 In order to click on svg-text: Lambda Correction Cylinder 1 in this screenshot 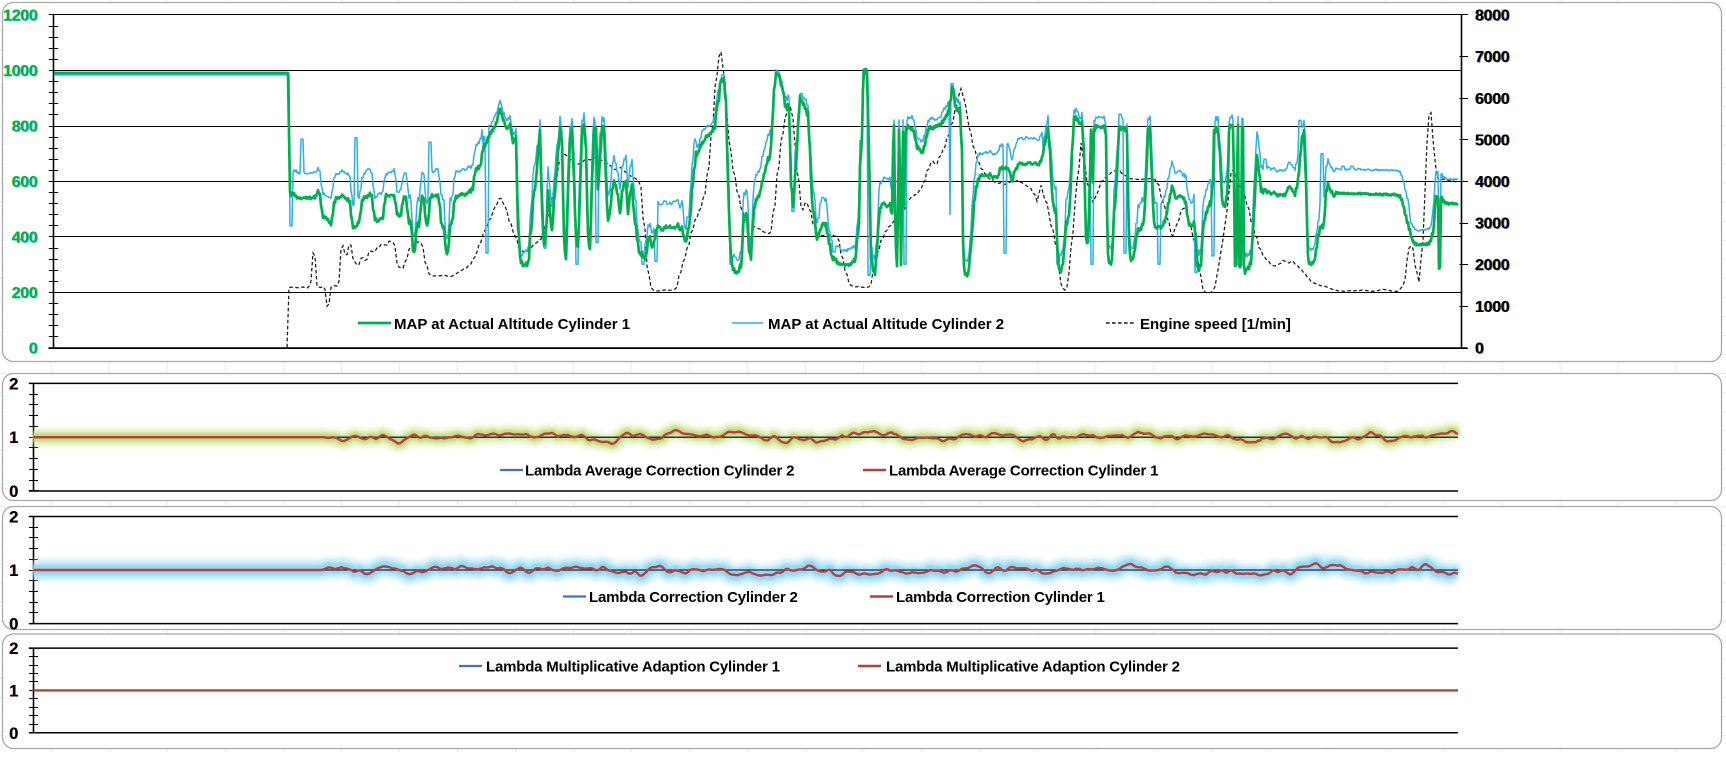, I will do `click(1000, 597)`.